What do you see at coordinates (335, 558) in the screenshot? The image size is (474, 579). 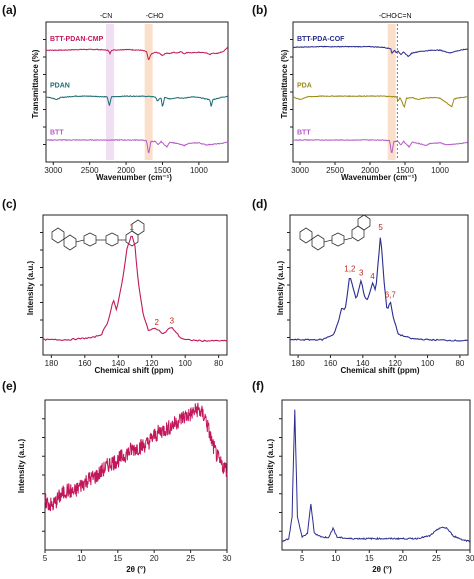 I see `x-tick-label-f-1: 10` at bounding box center [335, 558].